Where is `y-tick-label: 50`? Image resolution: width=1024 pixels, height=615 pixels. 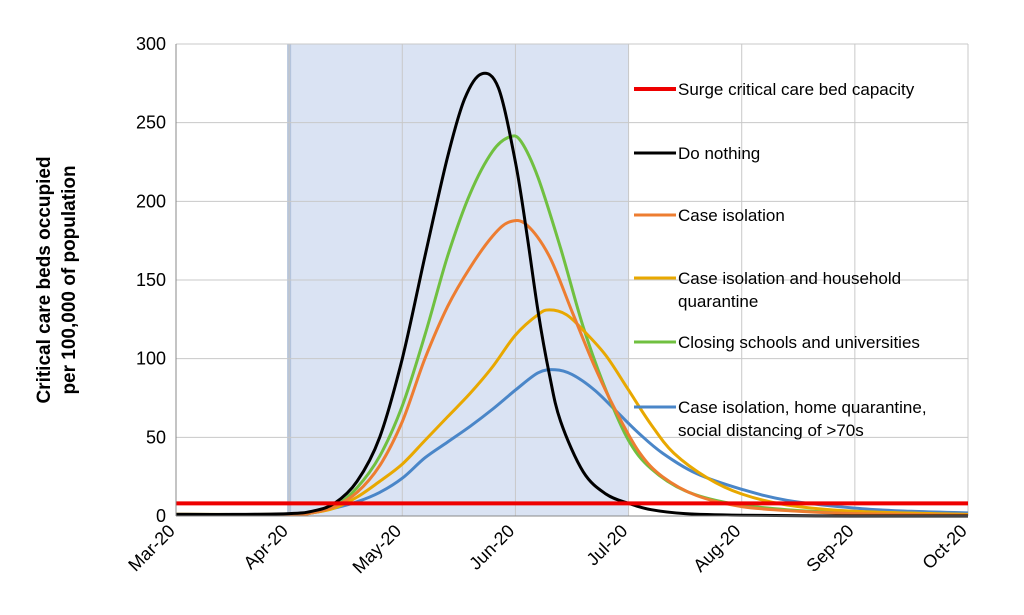 y-tick-label: 50 is located at coordinates (156, 437).